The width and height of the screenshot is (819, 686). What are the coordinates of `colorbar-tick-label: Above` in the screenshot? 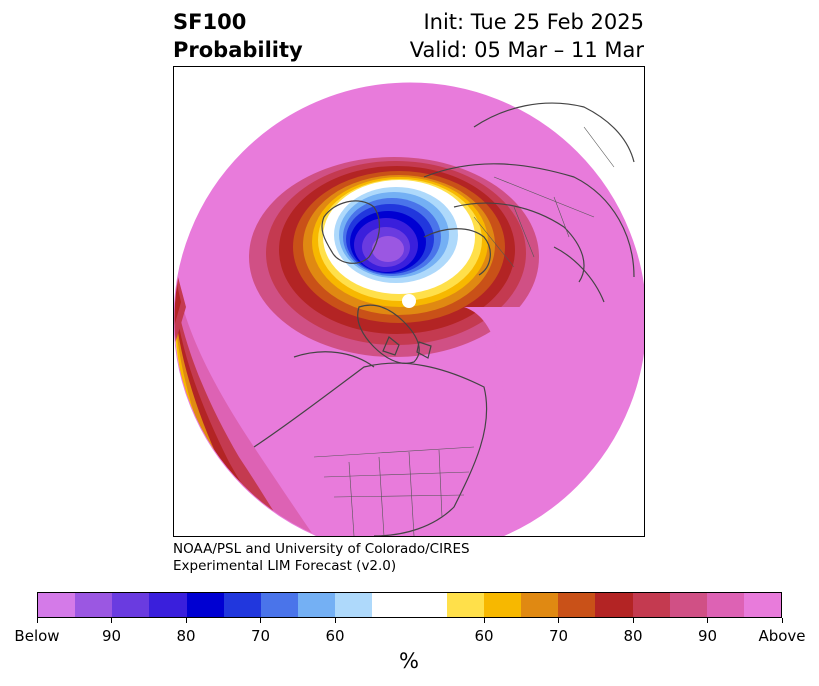 It's located at (782, 636).